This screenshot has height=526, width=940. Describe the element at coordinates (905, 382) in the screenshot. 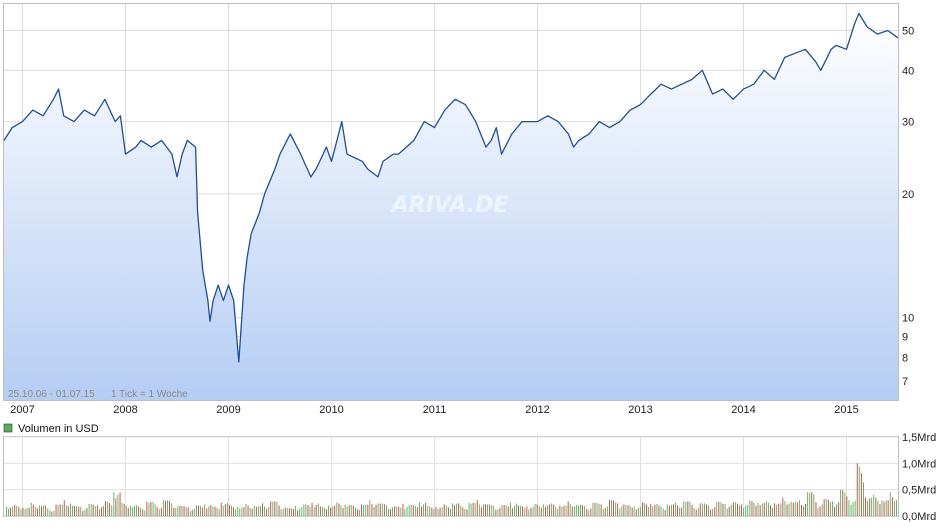

I see `y-tick-label: 7` at that location.